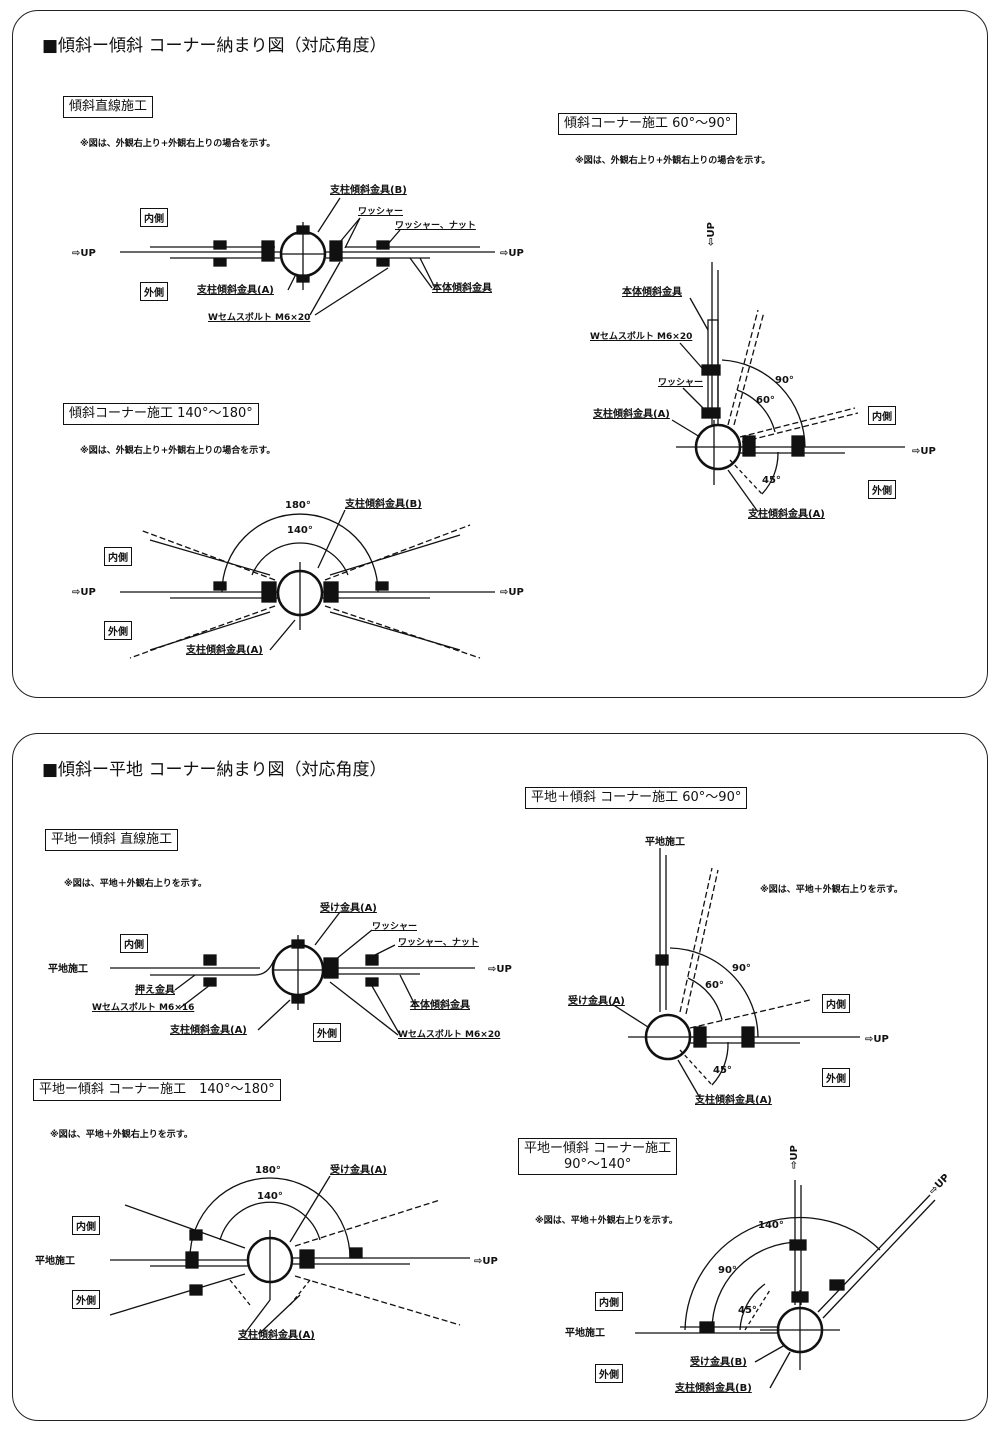 Image resolution: width=1000 pixels, height=1435 pixels. What do you see at coordinates (718, 1362) in the screenshot?
I see `part-label: 受け金具(B)` at bounding box center [718, 1362].